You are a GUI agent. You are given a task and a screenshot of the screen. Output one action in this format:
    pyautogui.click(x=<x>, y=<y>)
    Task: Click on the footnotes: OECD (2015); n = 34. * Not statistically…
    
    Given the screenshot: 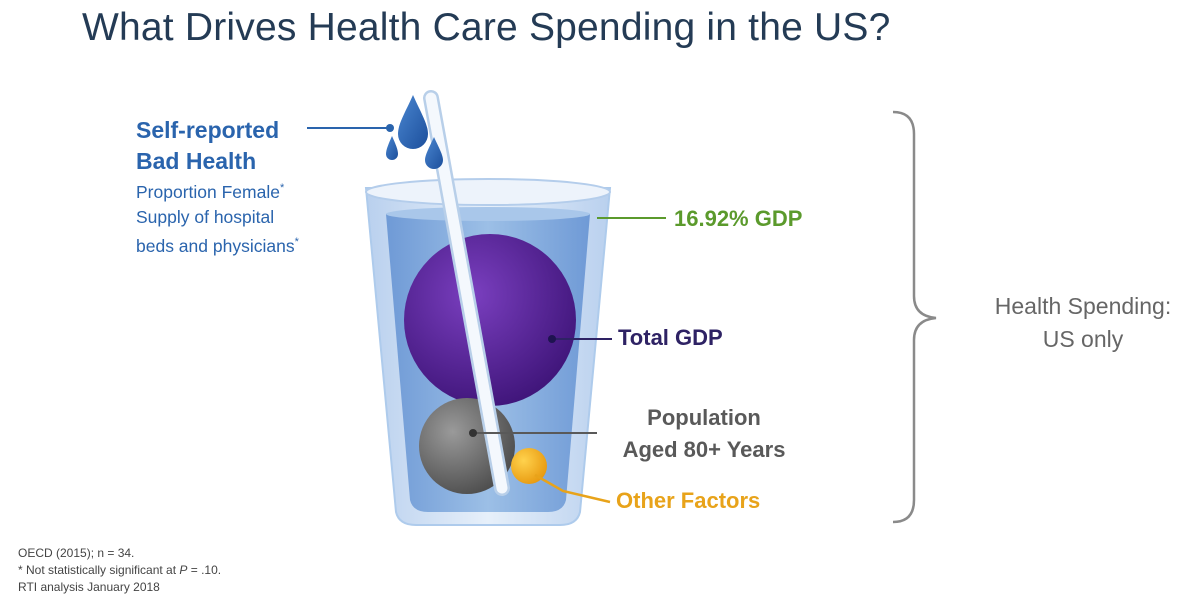 What is the action you would take?
    pyautogui.click(x=119, y=570)
    